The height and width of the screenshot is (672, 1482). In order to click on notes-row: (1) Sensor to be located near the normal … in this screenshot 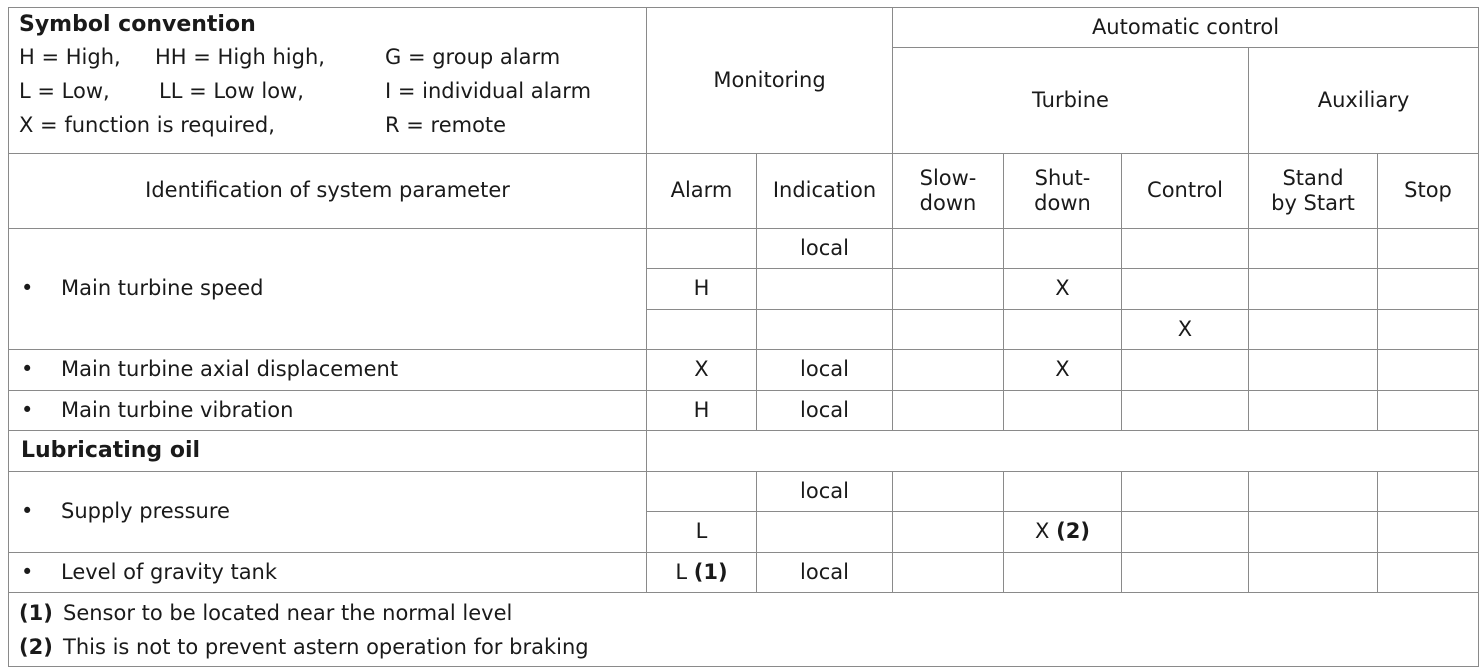, I will do `click(743, 629)`.